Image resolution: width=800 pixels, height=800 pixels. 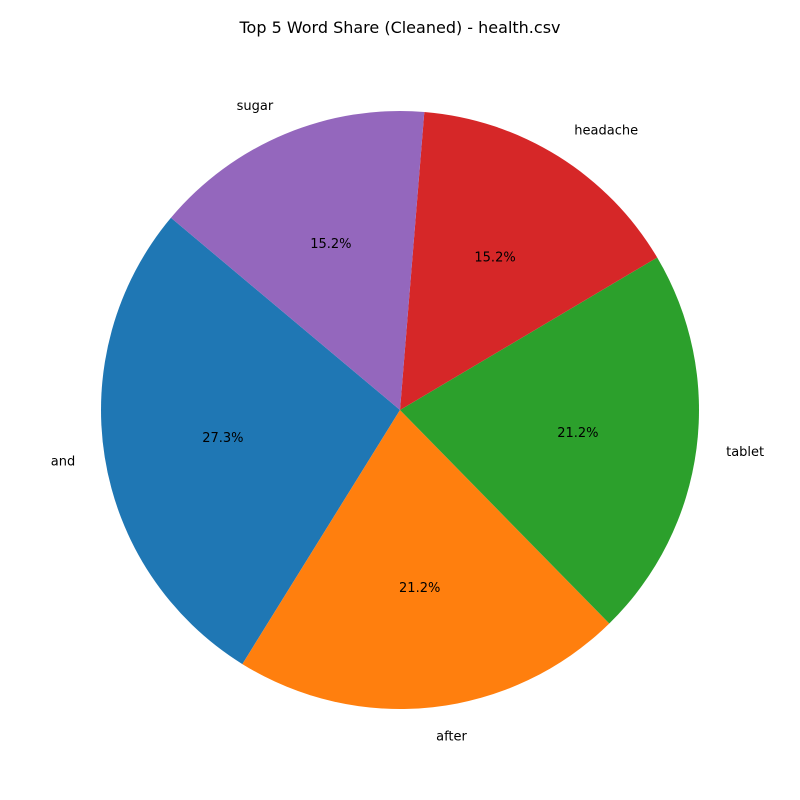 I want to click on slice-label-headache: headache, so click(x=606, y=131).